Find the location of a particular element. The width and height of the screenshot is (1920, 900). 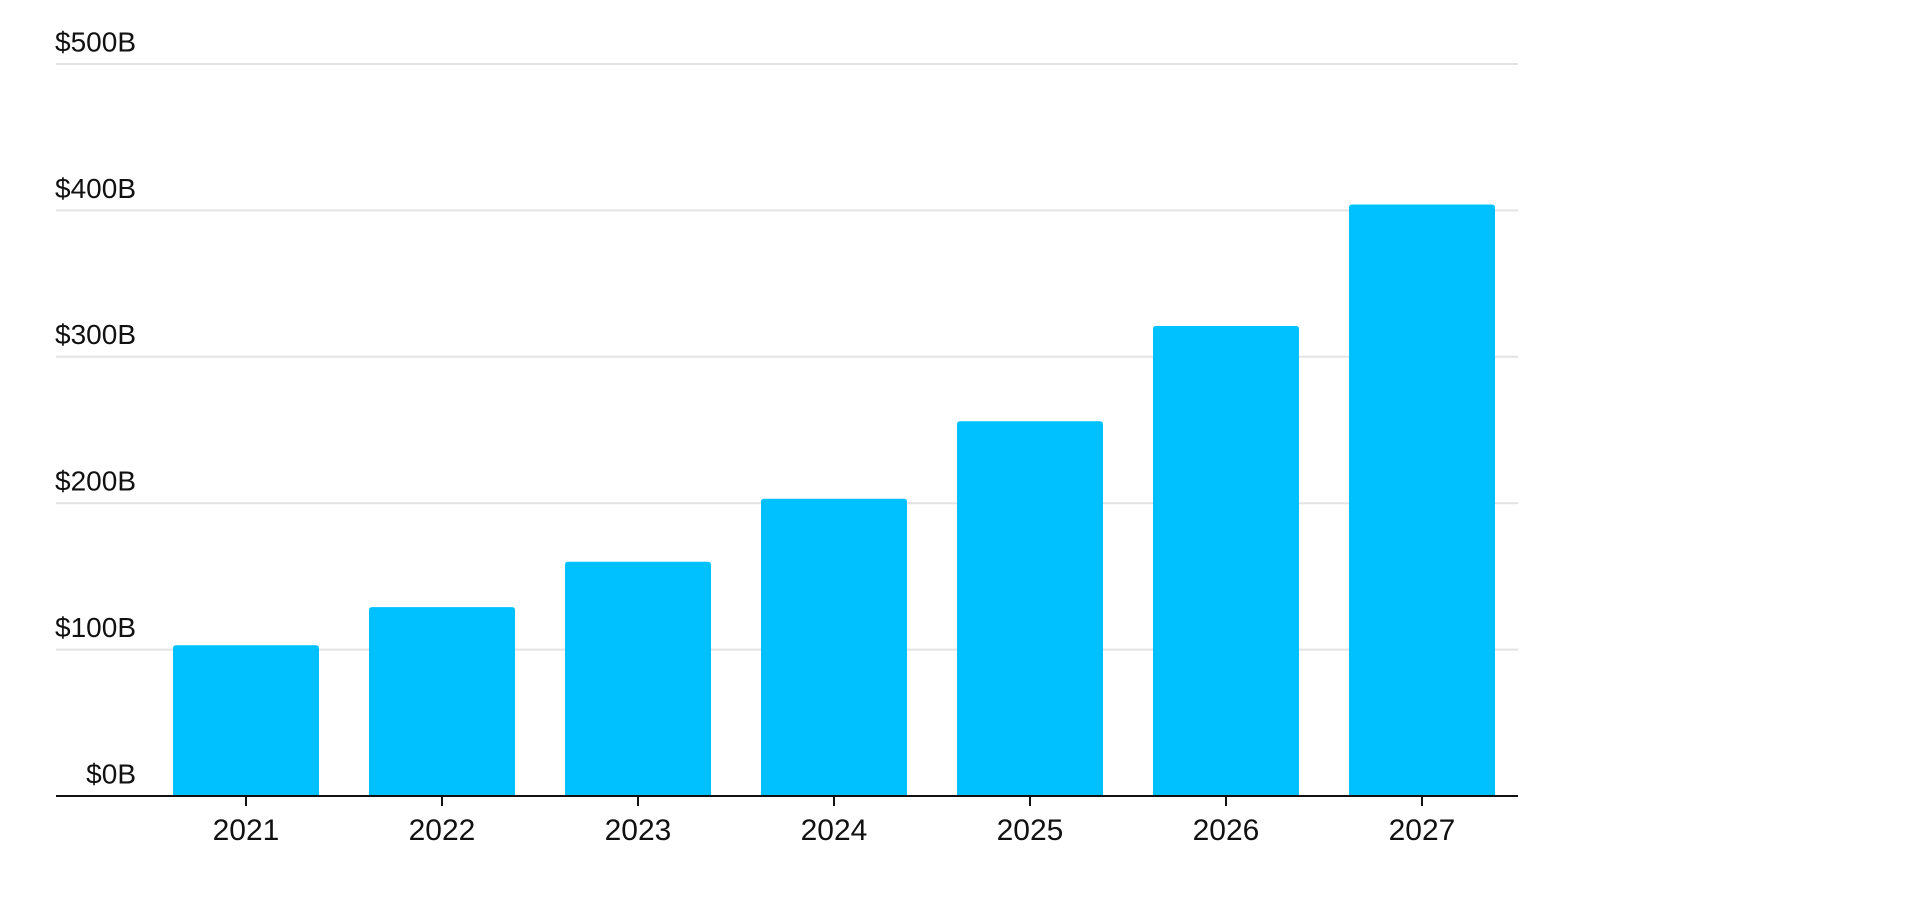

bar-2023 is located at coordinates (638, 678).